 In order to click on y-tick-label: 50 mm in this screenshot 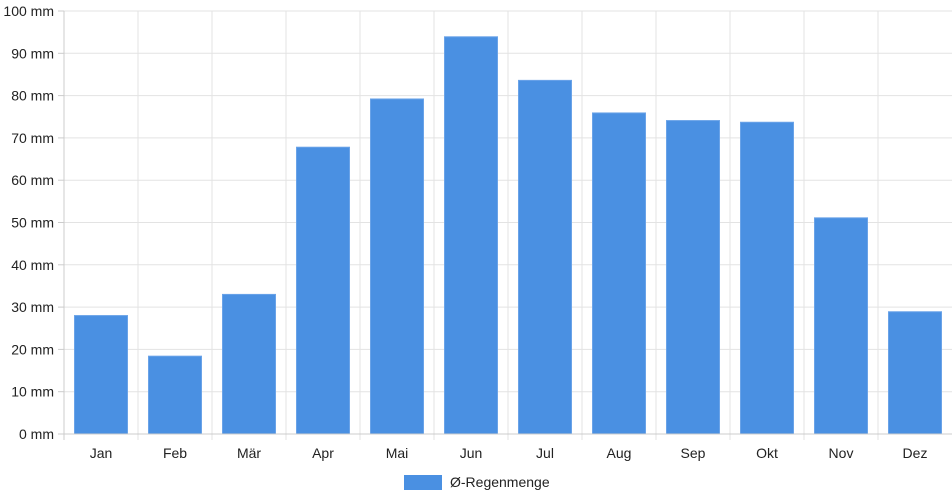, I will do `click(32, 223)`.